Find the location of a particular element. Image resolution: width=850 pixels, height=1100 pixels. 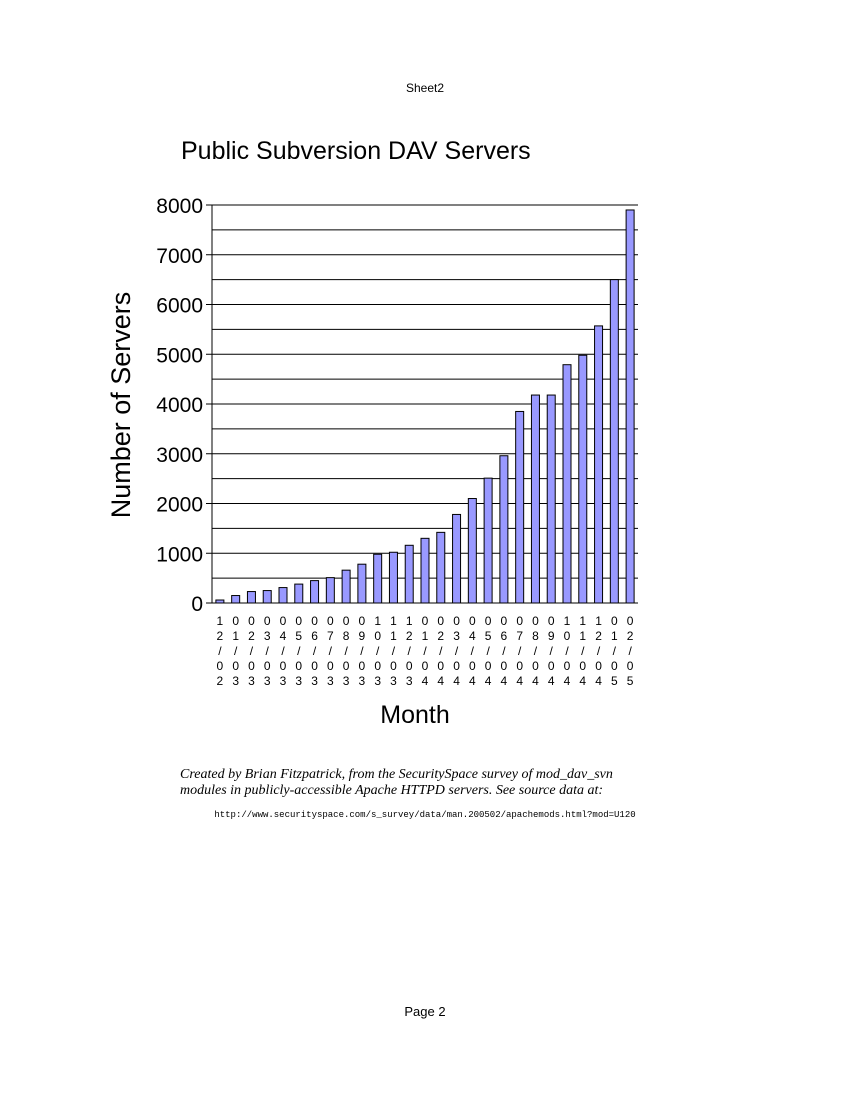

x-tick-label: 0 5/0 4 is located at coordinates (488, 651).